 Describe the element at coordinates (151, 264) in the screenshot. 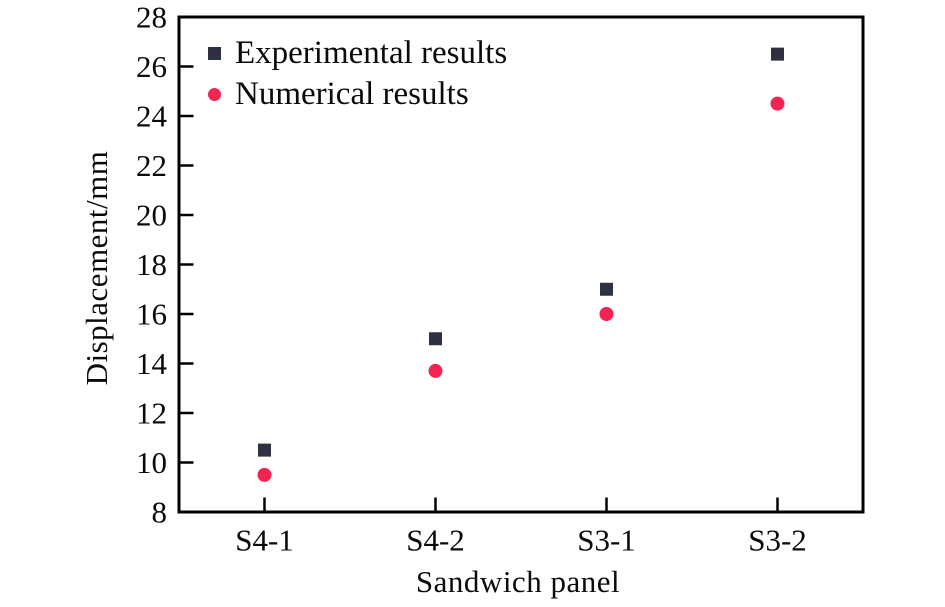

I see `y-tick-label: 18` at that location.